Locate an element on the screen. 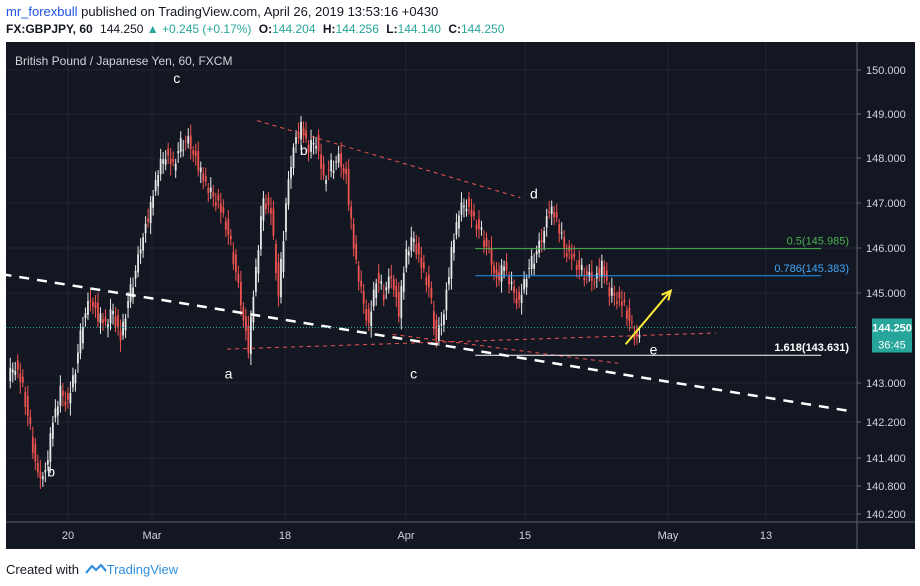 The height and width of the screenshot is (586, 920). price-tick-label: 147.000 is located at coordinates (886, 204).